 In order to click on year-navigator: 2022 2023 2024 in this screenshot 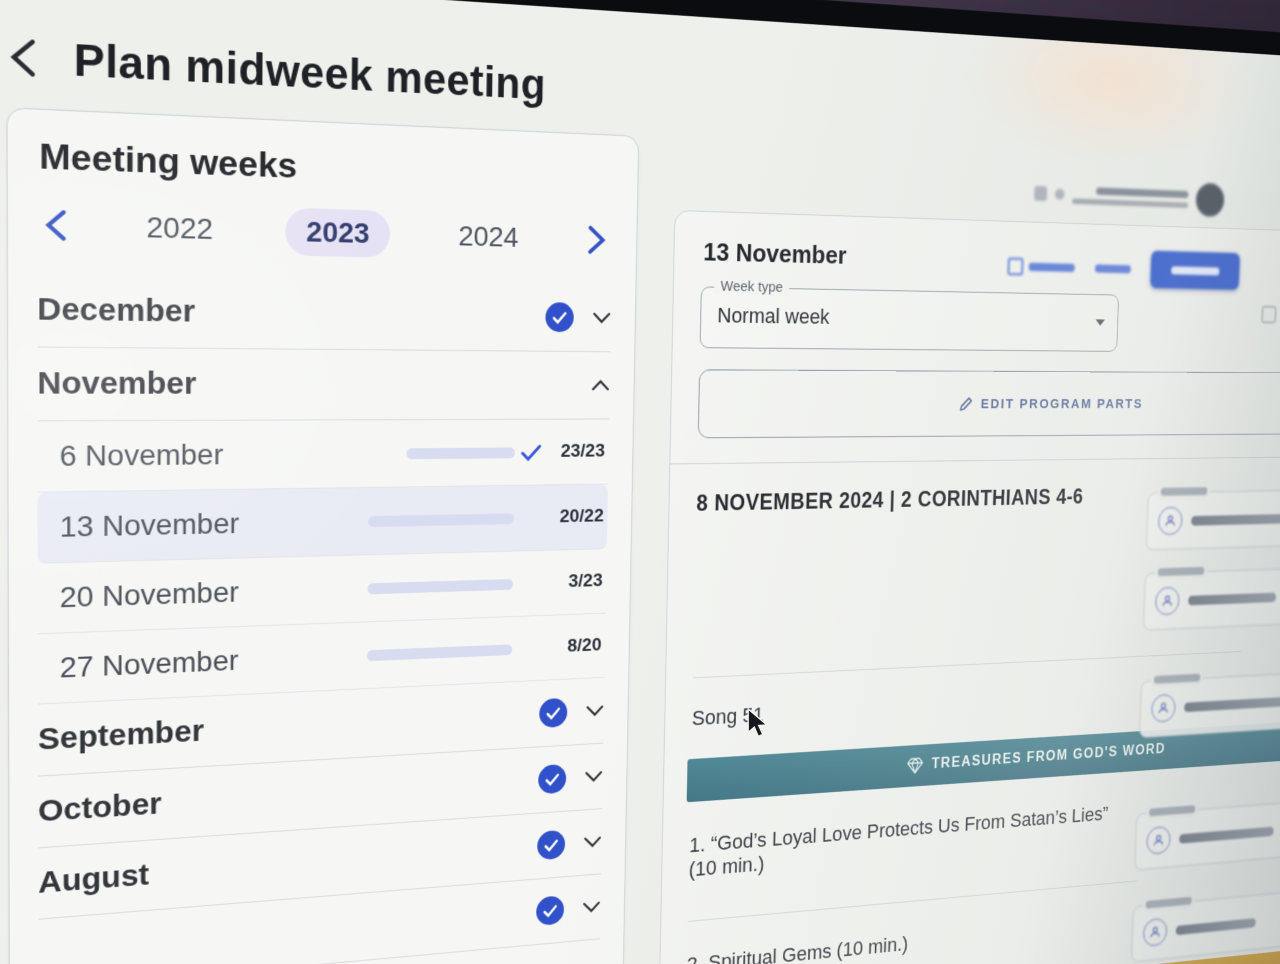, I will do `click(325, 231)`.